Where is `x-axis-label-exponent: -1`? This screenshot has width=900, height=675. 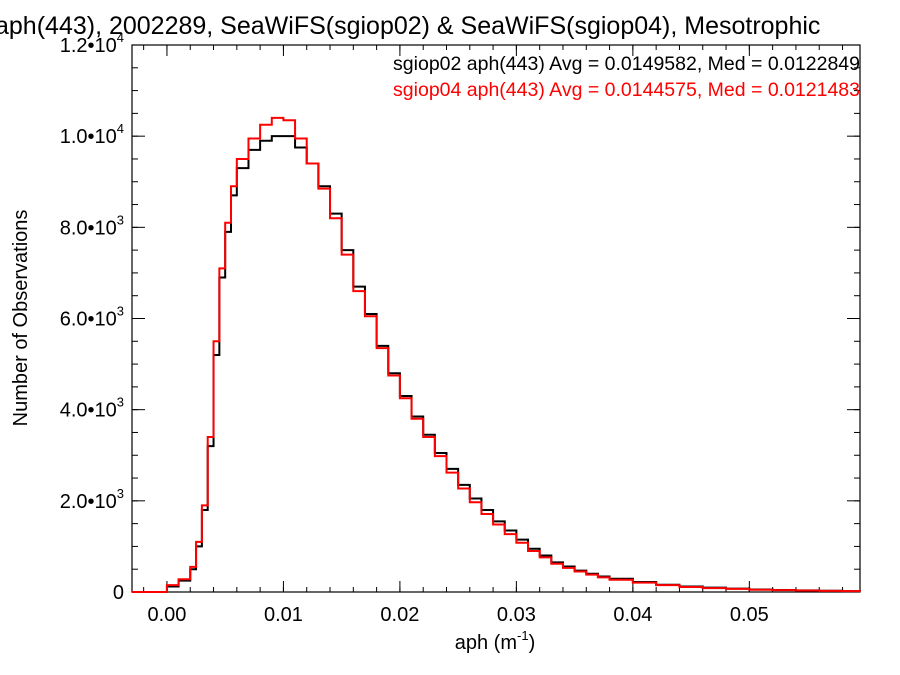 x-axis-label-exponent: -1 is located at coordinates (523, 635).